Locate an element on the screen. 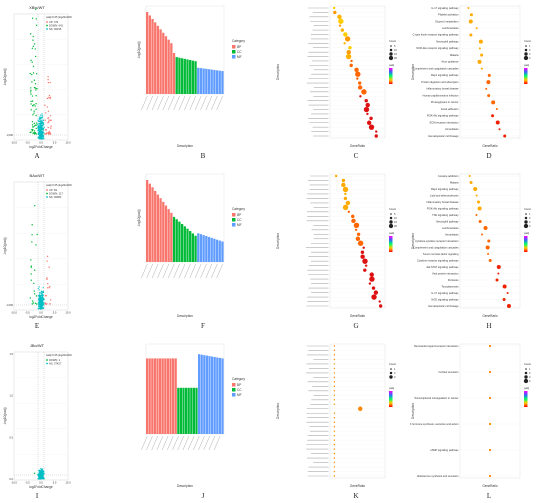 Image resolution: width=550 pixels, height=503 pixels. x-tick-label: -10.0 is located at coordinates (14, 143).